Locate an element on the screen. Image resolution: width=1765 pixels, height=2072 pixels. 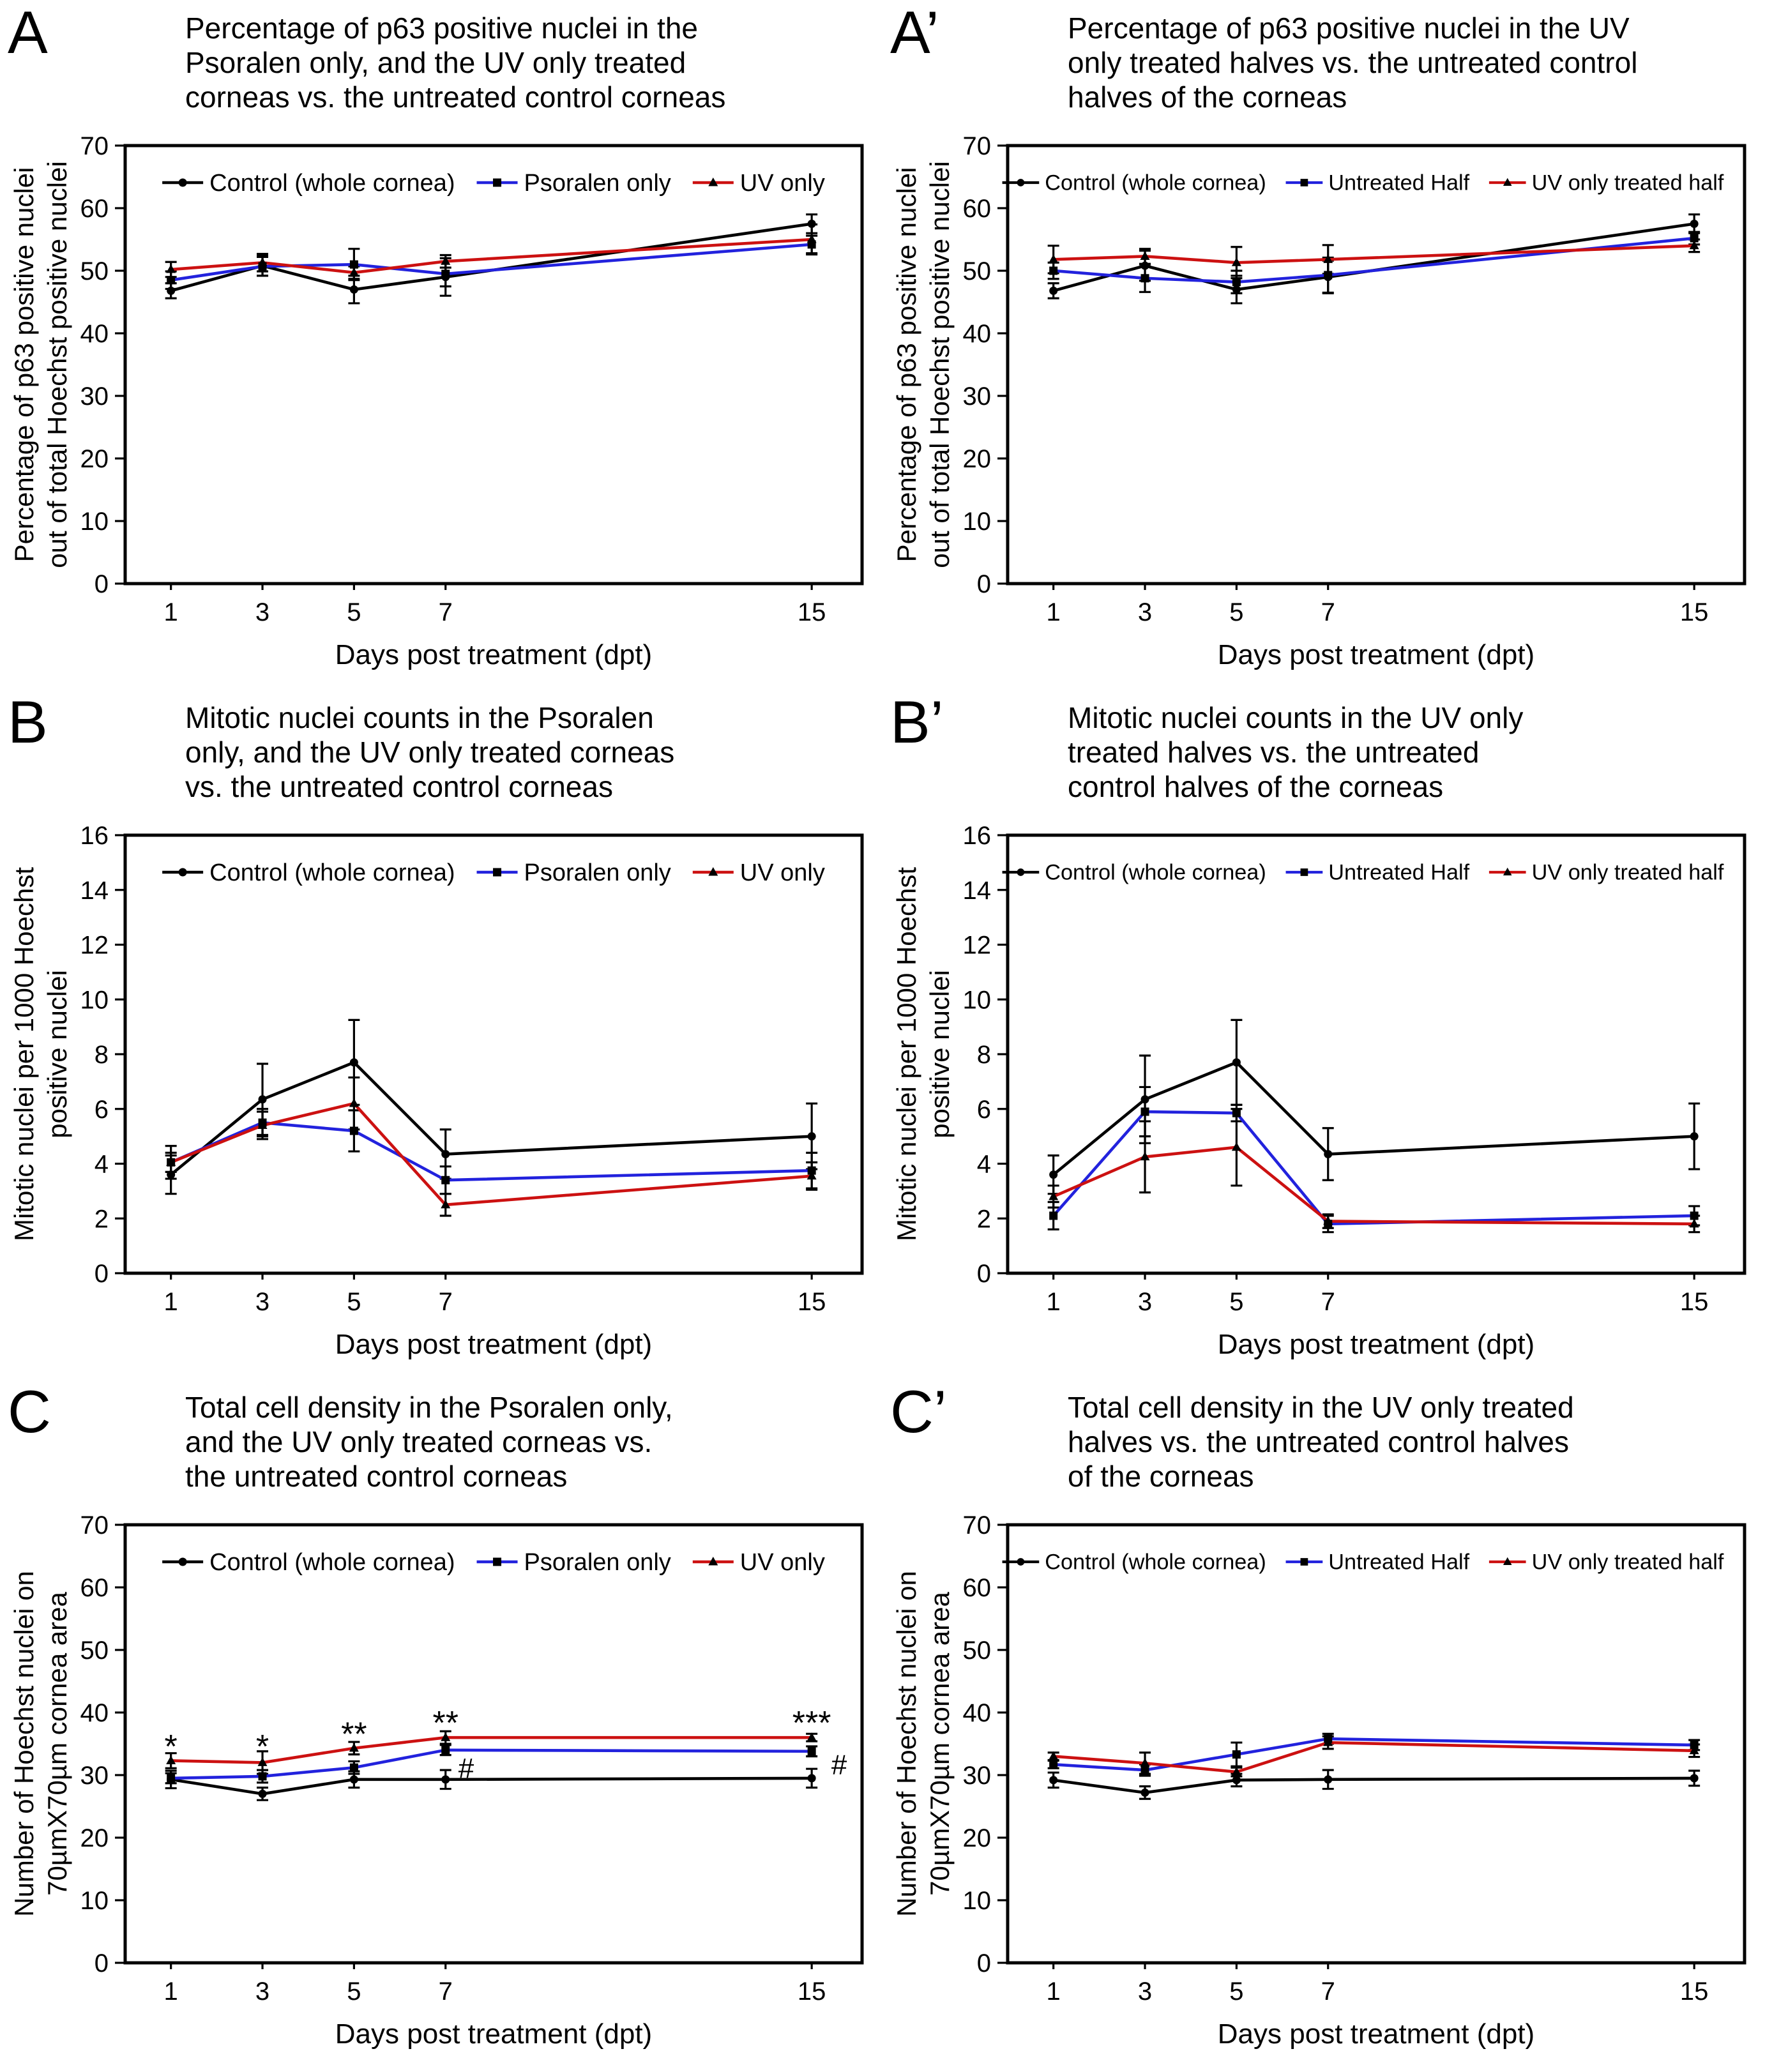
legend-label: Untreated Half is located at coordinates (1398, 873).